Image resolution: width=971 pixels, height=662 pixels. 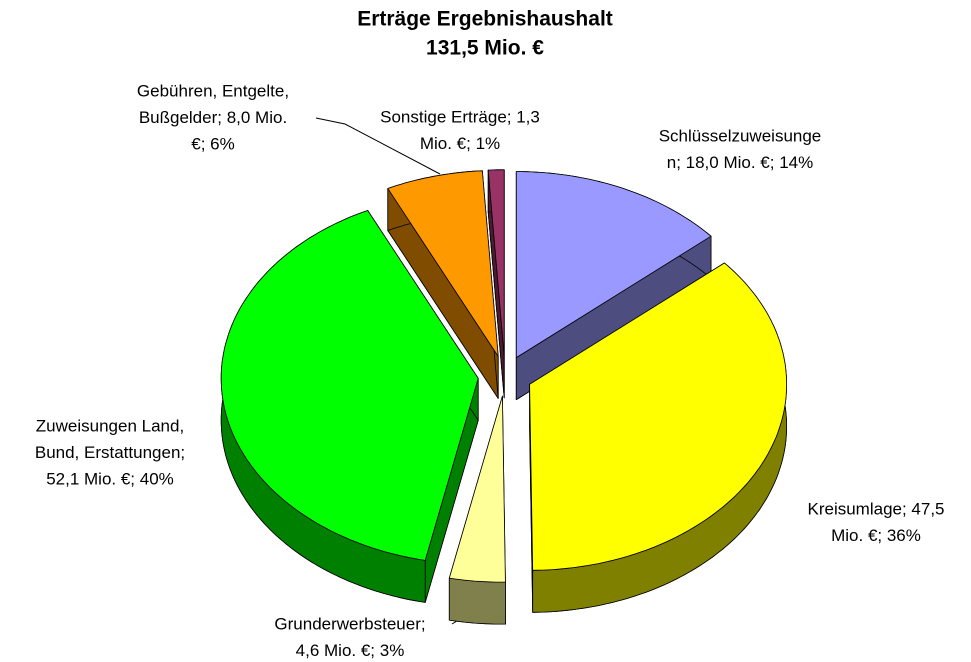 I want to click on chart-subtitle: 131,5 Mio. €, so click(x=485, y=48).